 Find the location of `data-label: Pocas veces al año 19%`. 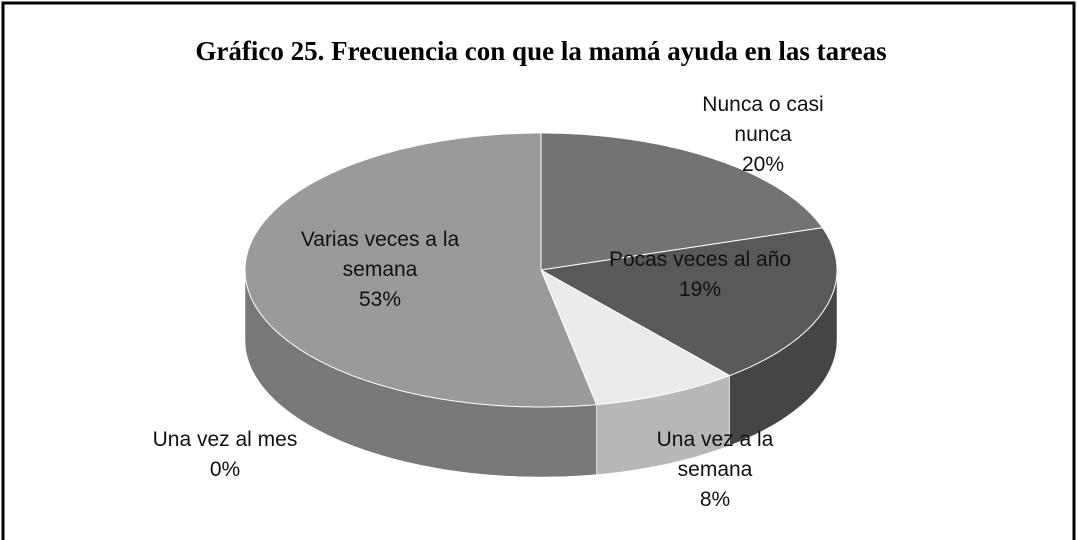

data-label: Pocas veces al año 19% is located at coordinates (700, 275).